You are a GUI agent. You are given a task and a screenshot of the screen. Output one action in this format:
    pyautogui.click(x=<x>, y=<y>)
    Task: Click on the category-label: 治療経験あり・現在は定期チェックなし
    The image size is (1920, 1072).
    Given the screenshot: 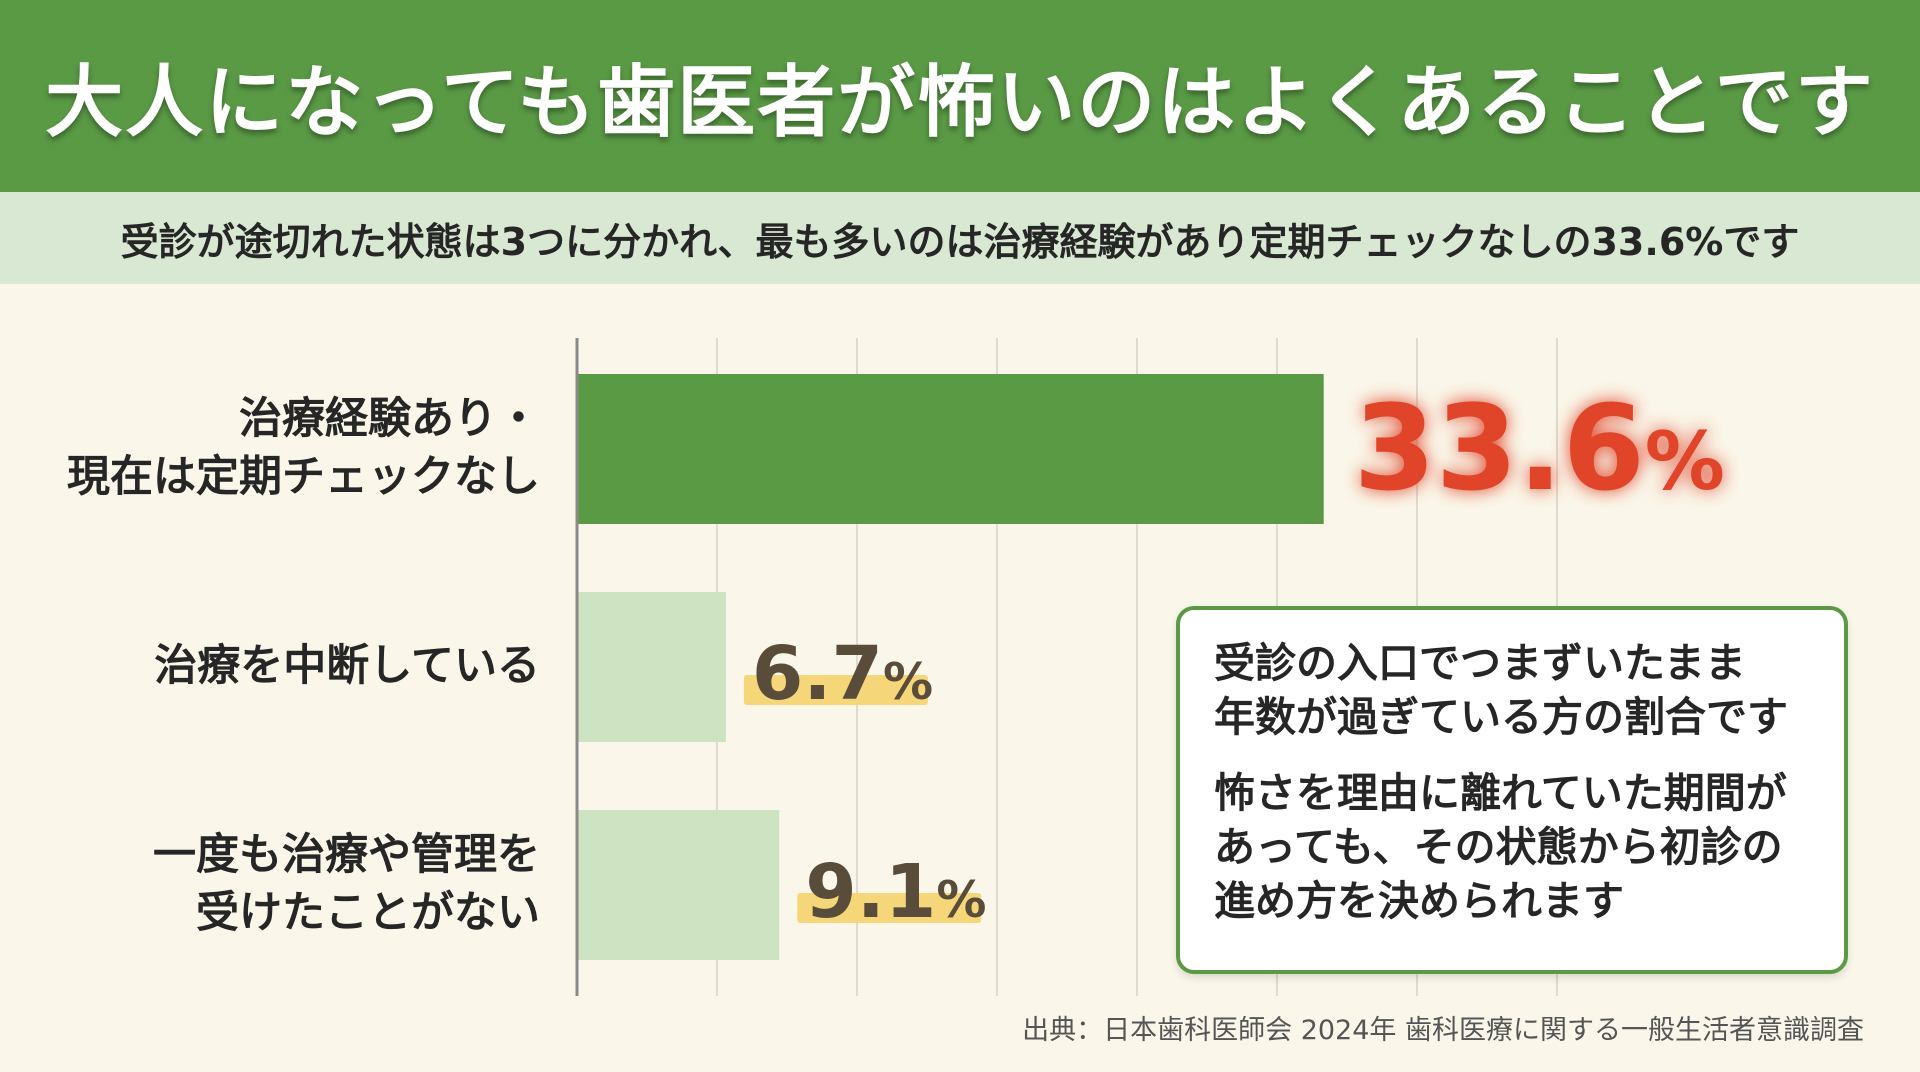 What is the action you would take?
    pyautogui.click(x=280, y=448)
    